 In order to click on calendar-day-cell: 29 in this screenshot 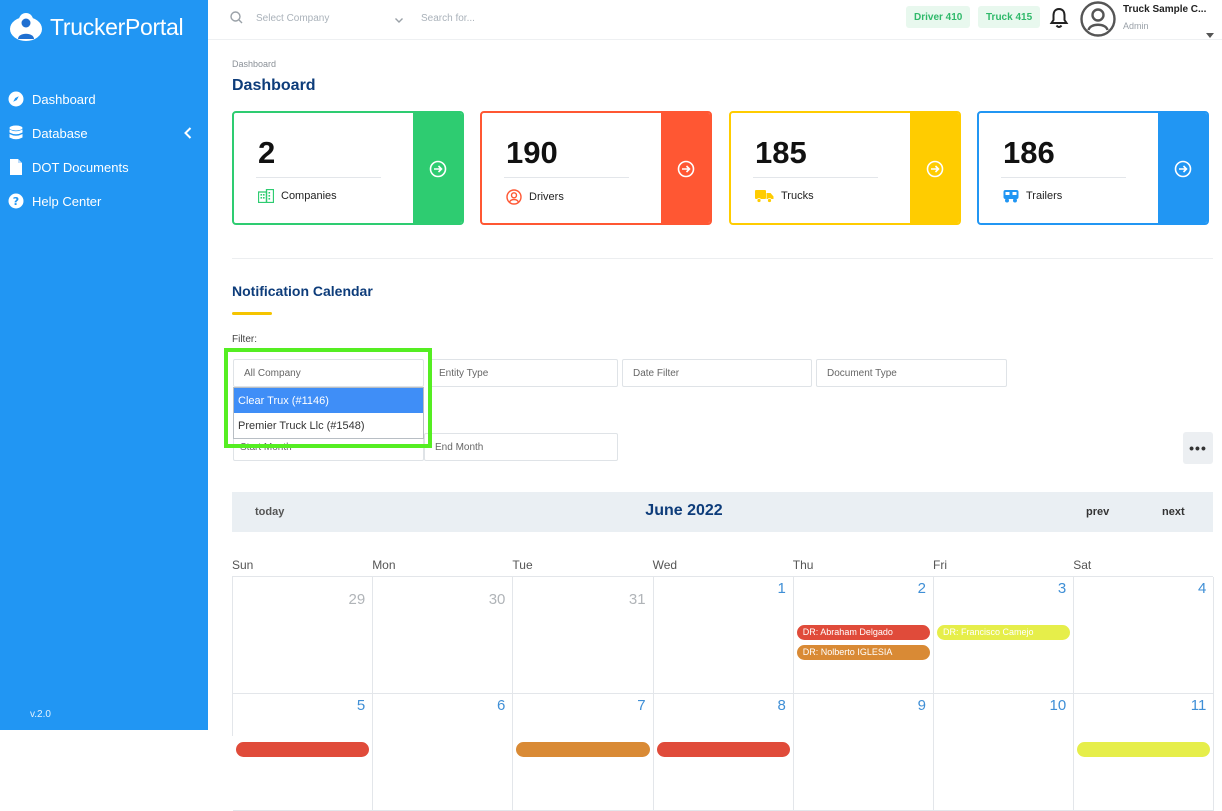, I will do `click(303, 635)`.